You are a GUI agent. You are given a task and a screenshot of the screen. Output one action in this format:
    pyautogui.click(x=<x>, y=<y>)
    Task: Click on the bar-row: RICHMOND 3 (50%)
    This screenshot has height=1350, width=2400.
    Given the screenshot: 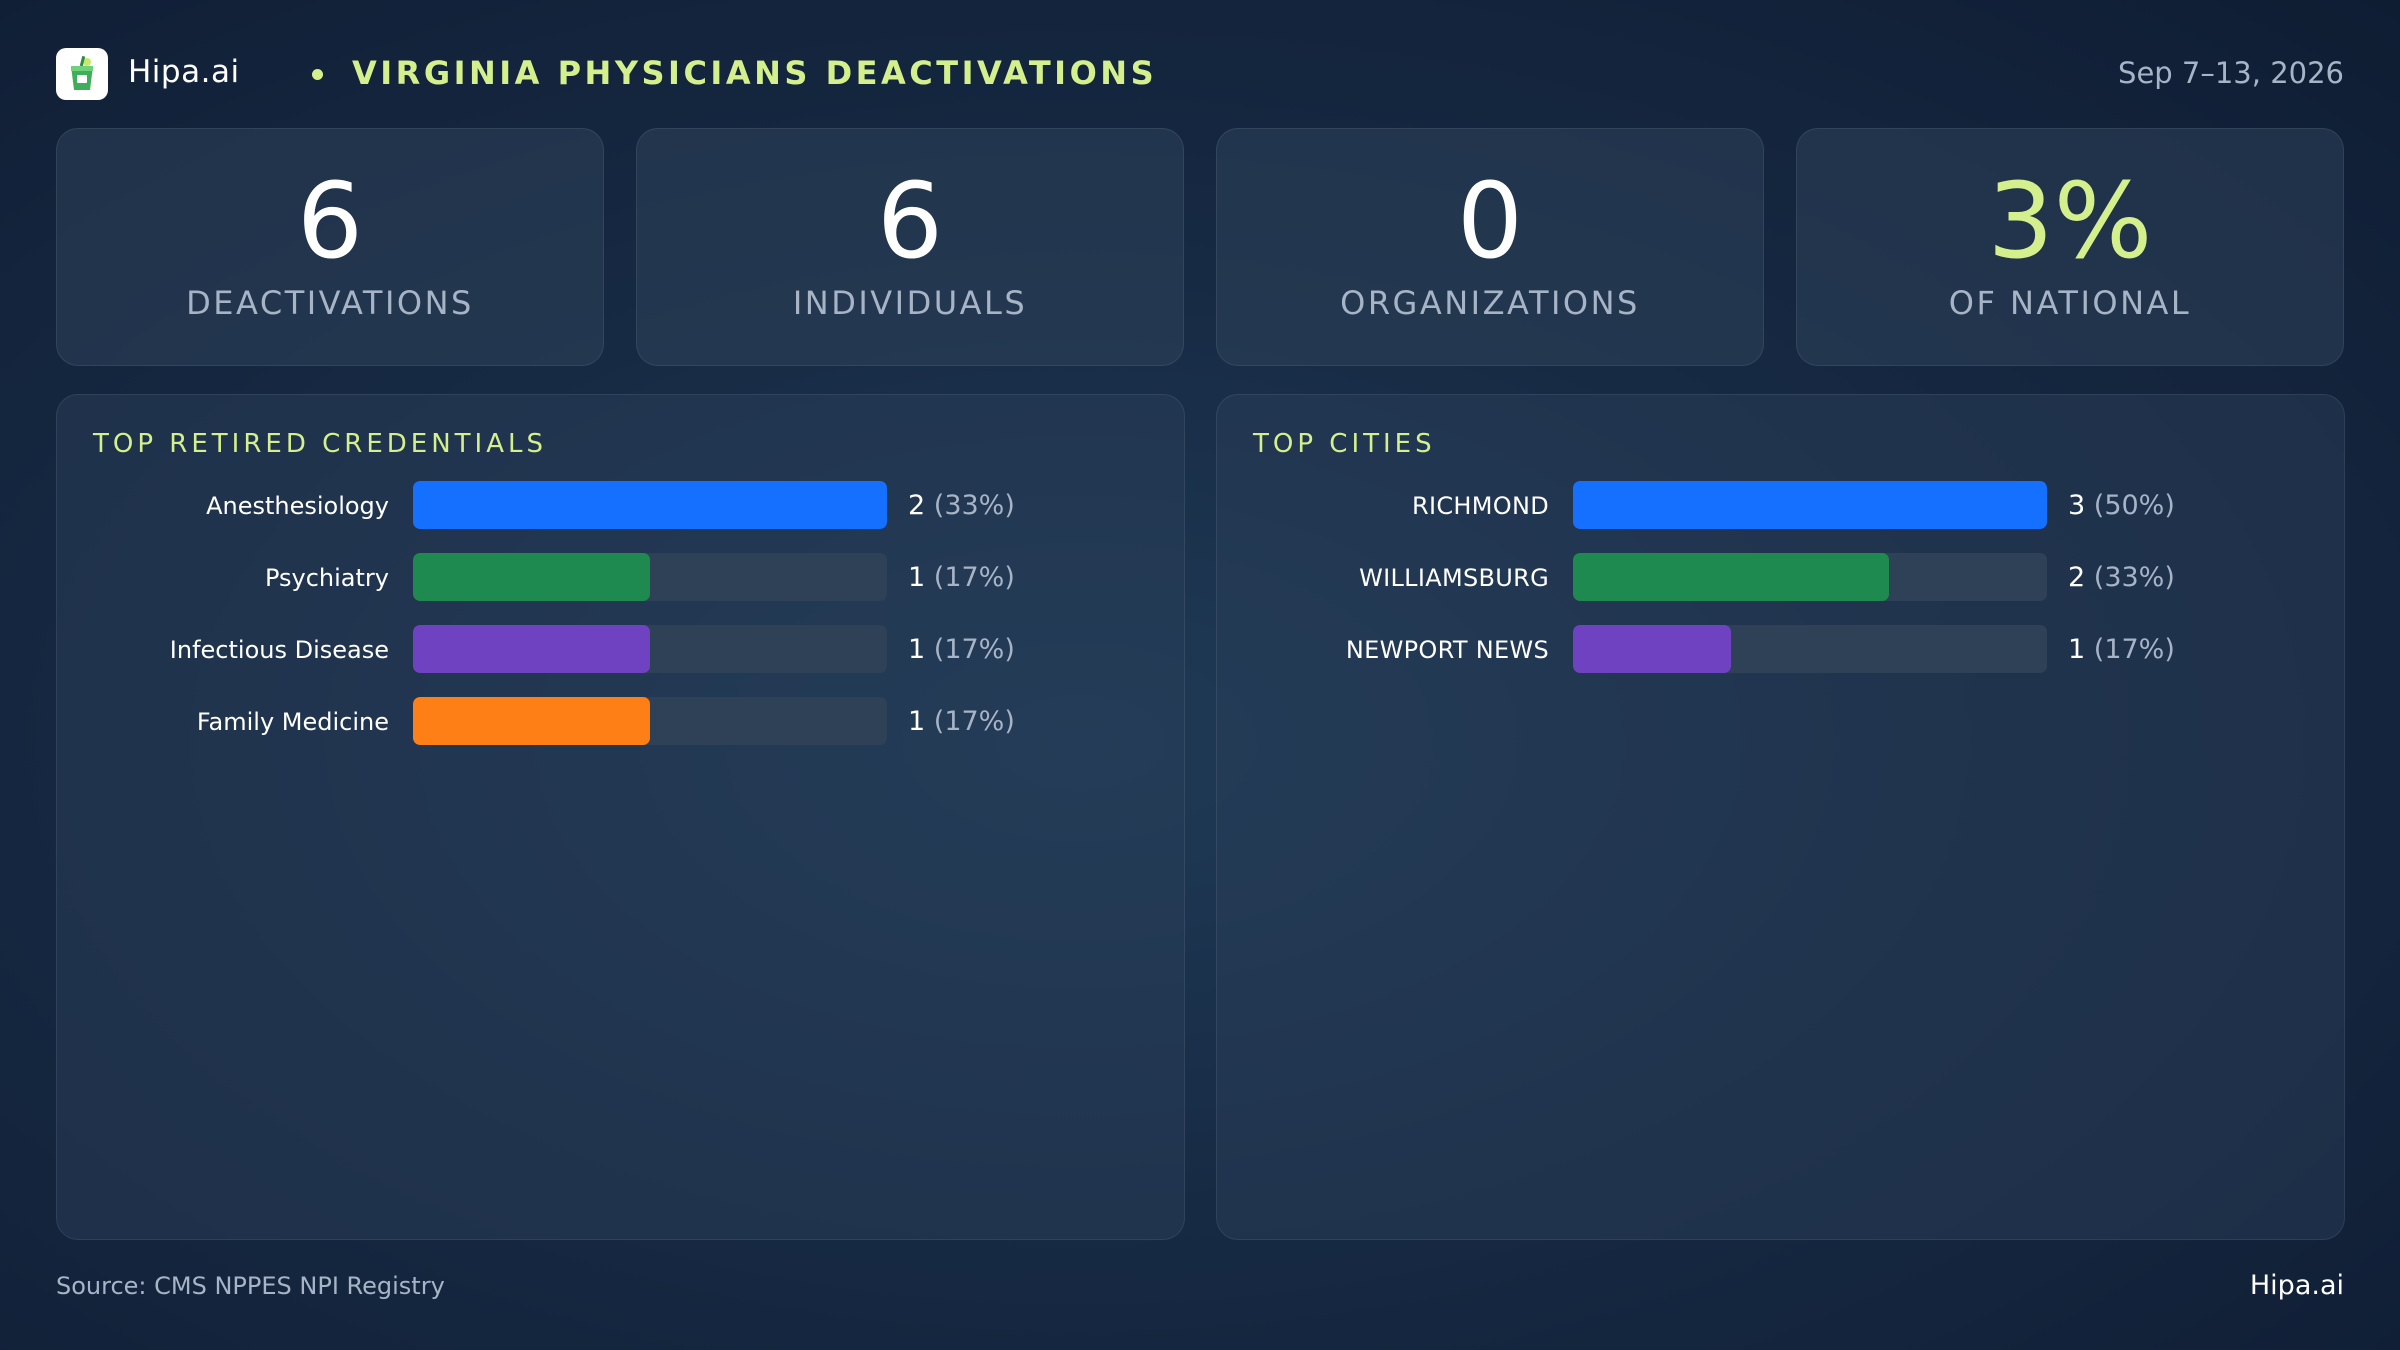 What is the action you would take?
    pyautogui.click(x=1780, y=506)
    